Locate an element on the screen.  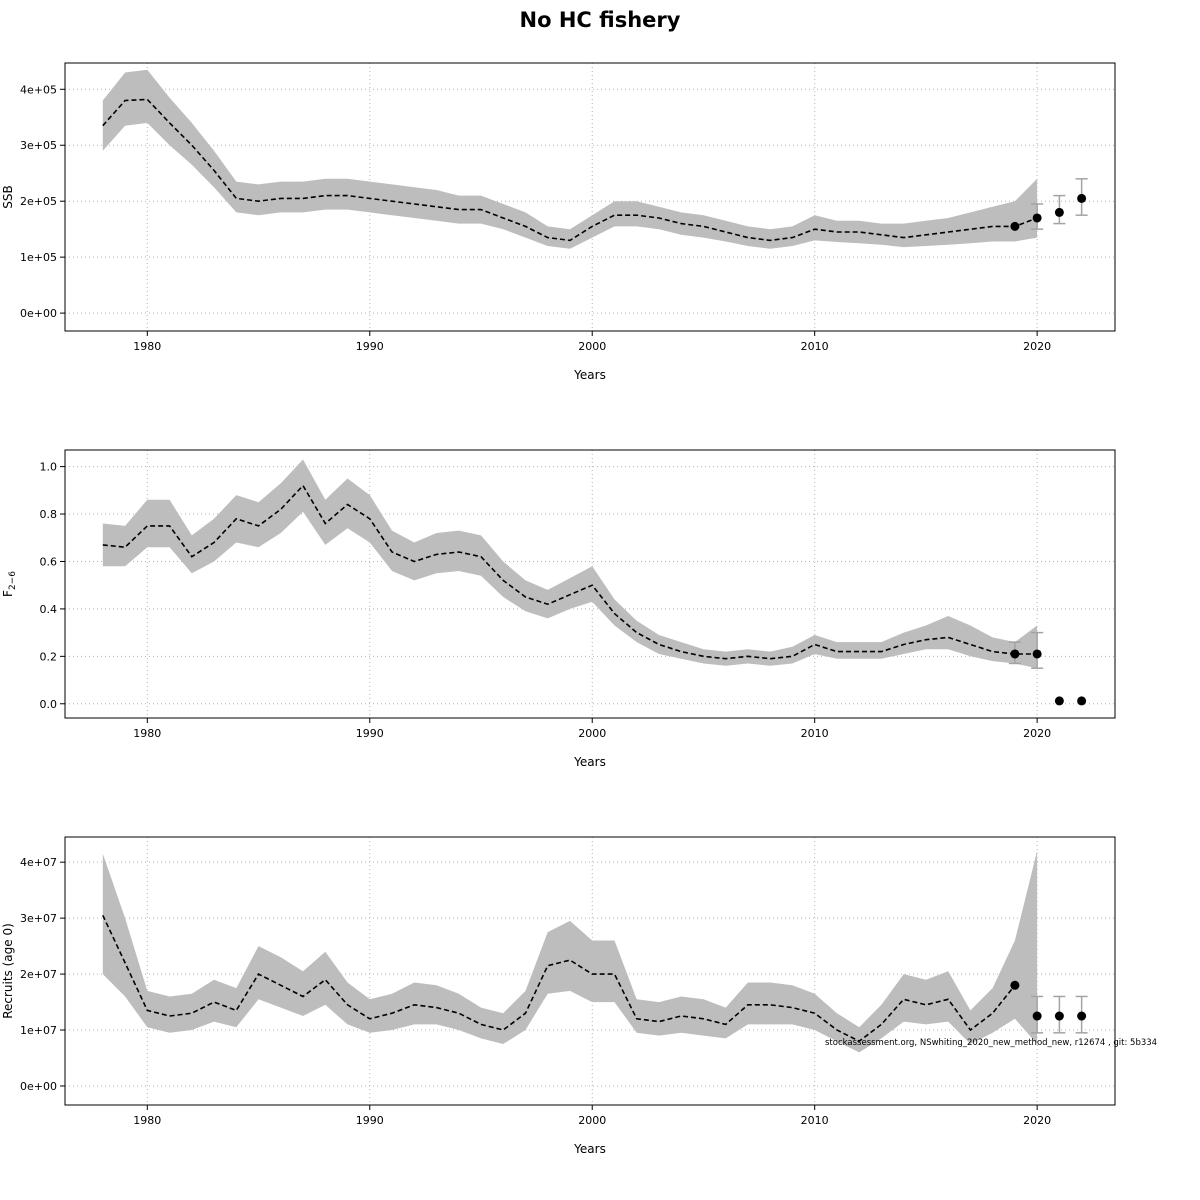
f2-6-mean-line is located at coordinates (570, 572).